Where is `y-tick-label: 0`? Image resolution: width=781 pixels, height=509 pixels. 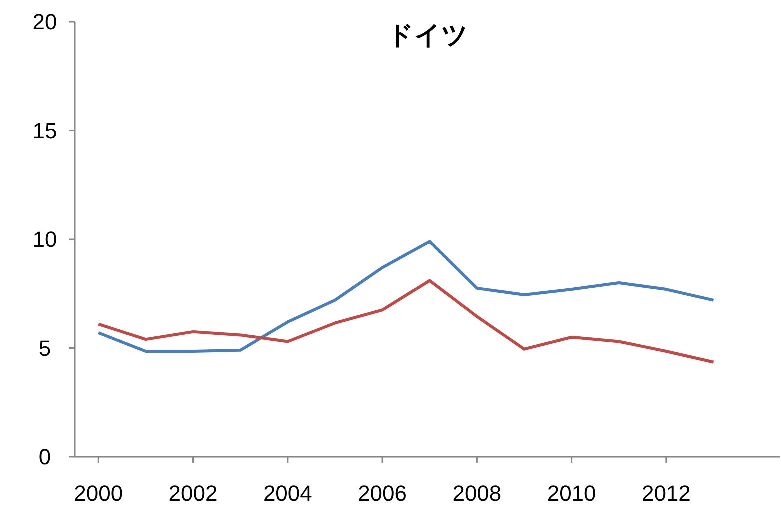
y-tick-label: 0 is located at coordinates (45, 457).